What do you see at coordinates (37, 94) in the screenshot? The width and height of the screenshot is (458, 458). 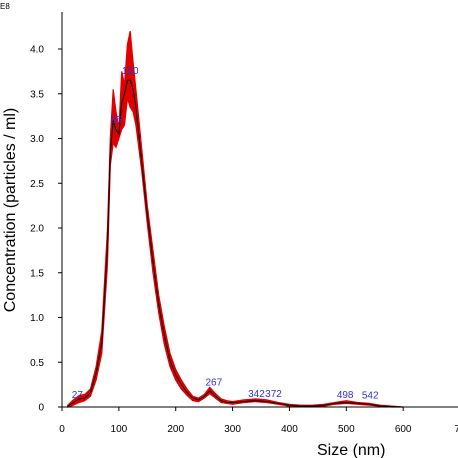 I see `y-tick-label: 3.5` at bounding box center [37, 94].